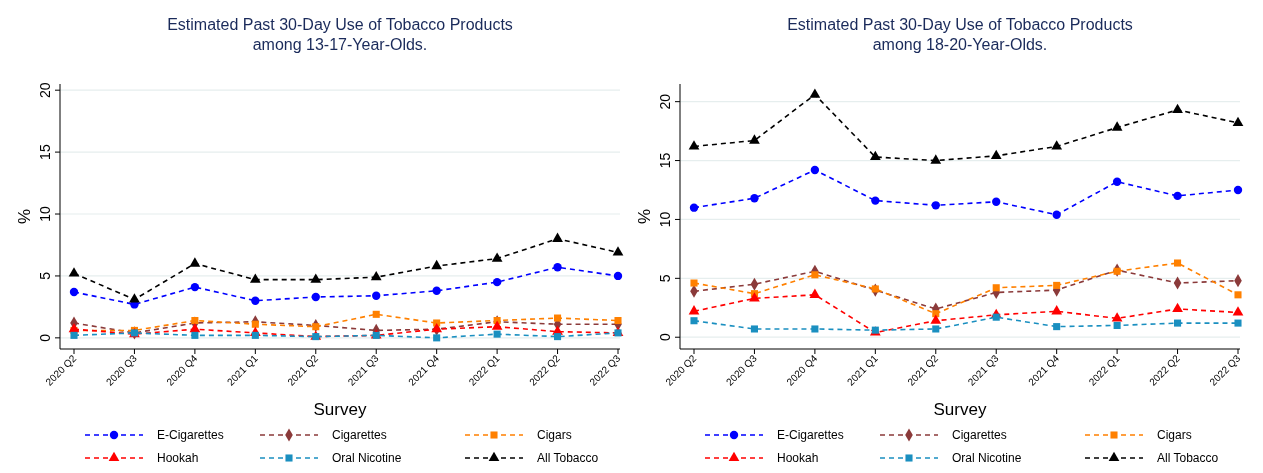 This screenshot has width=1263, height=473. Describe the element at coordinates (340, 34) in the screenshot. I see `chart-title: Estimated Past 30-Day Use of Tobacco Products among 13-17-Year-Olds.` at that location.